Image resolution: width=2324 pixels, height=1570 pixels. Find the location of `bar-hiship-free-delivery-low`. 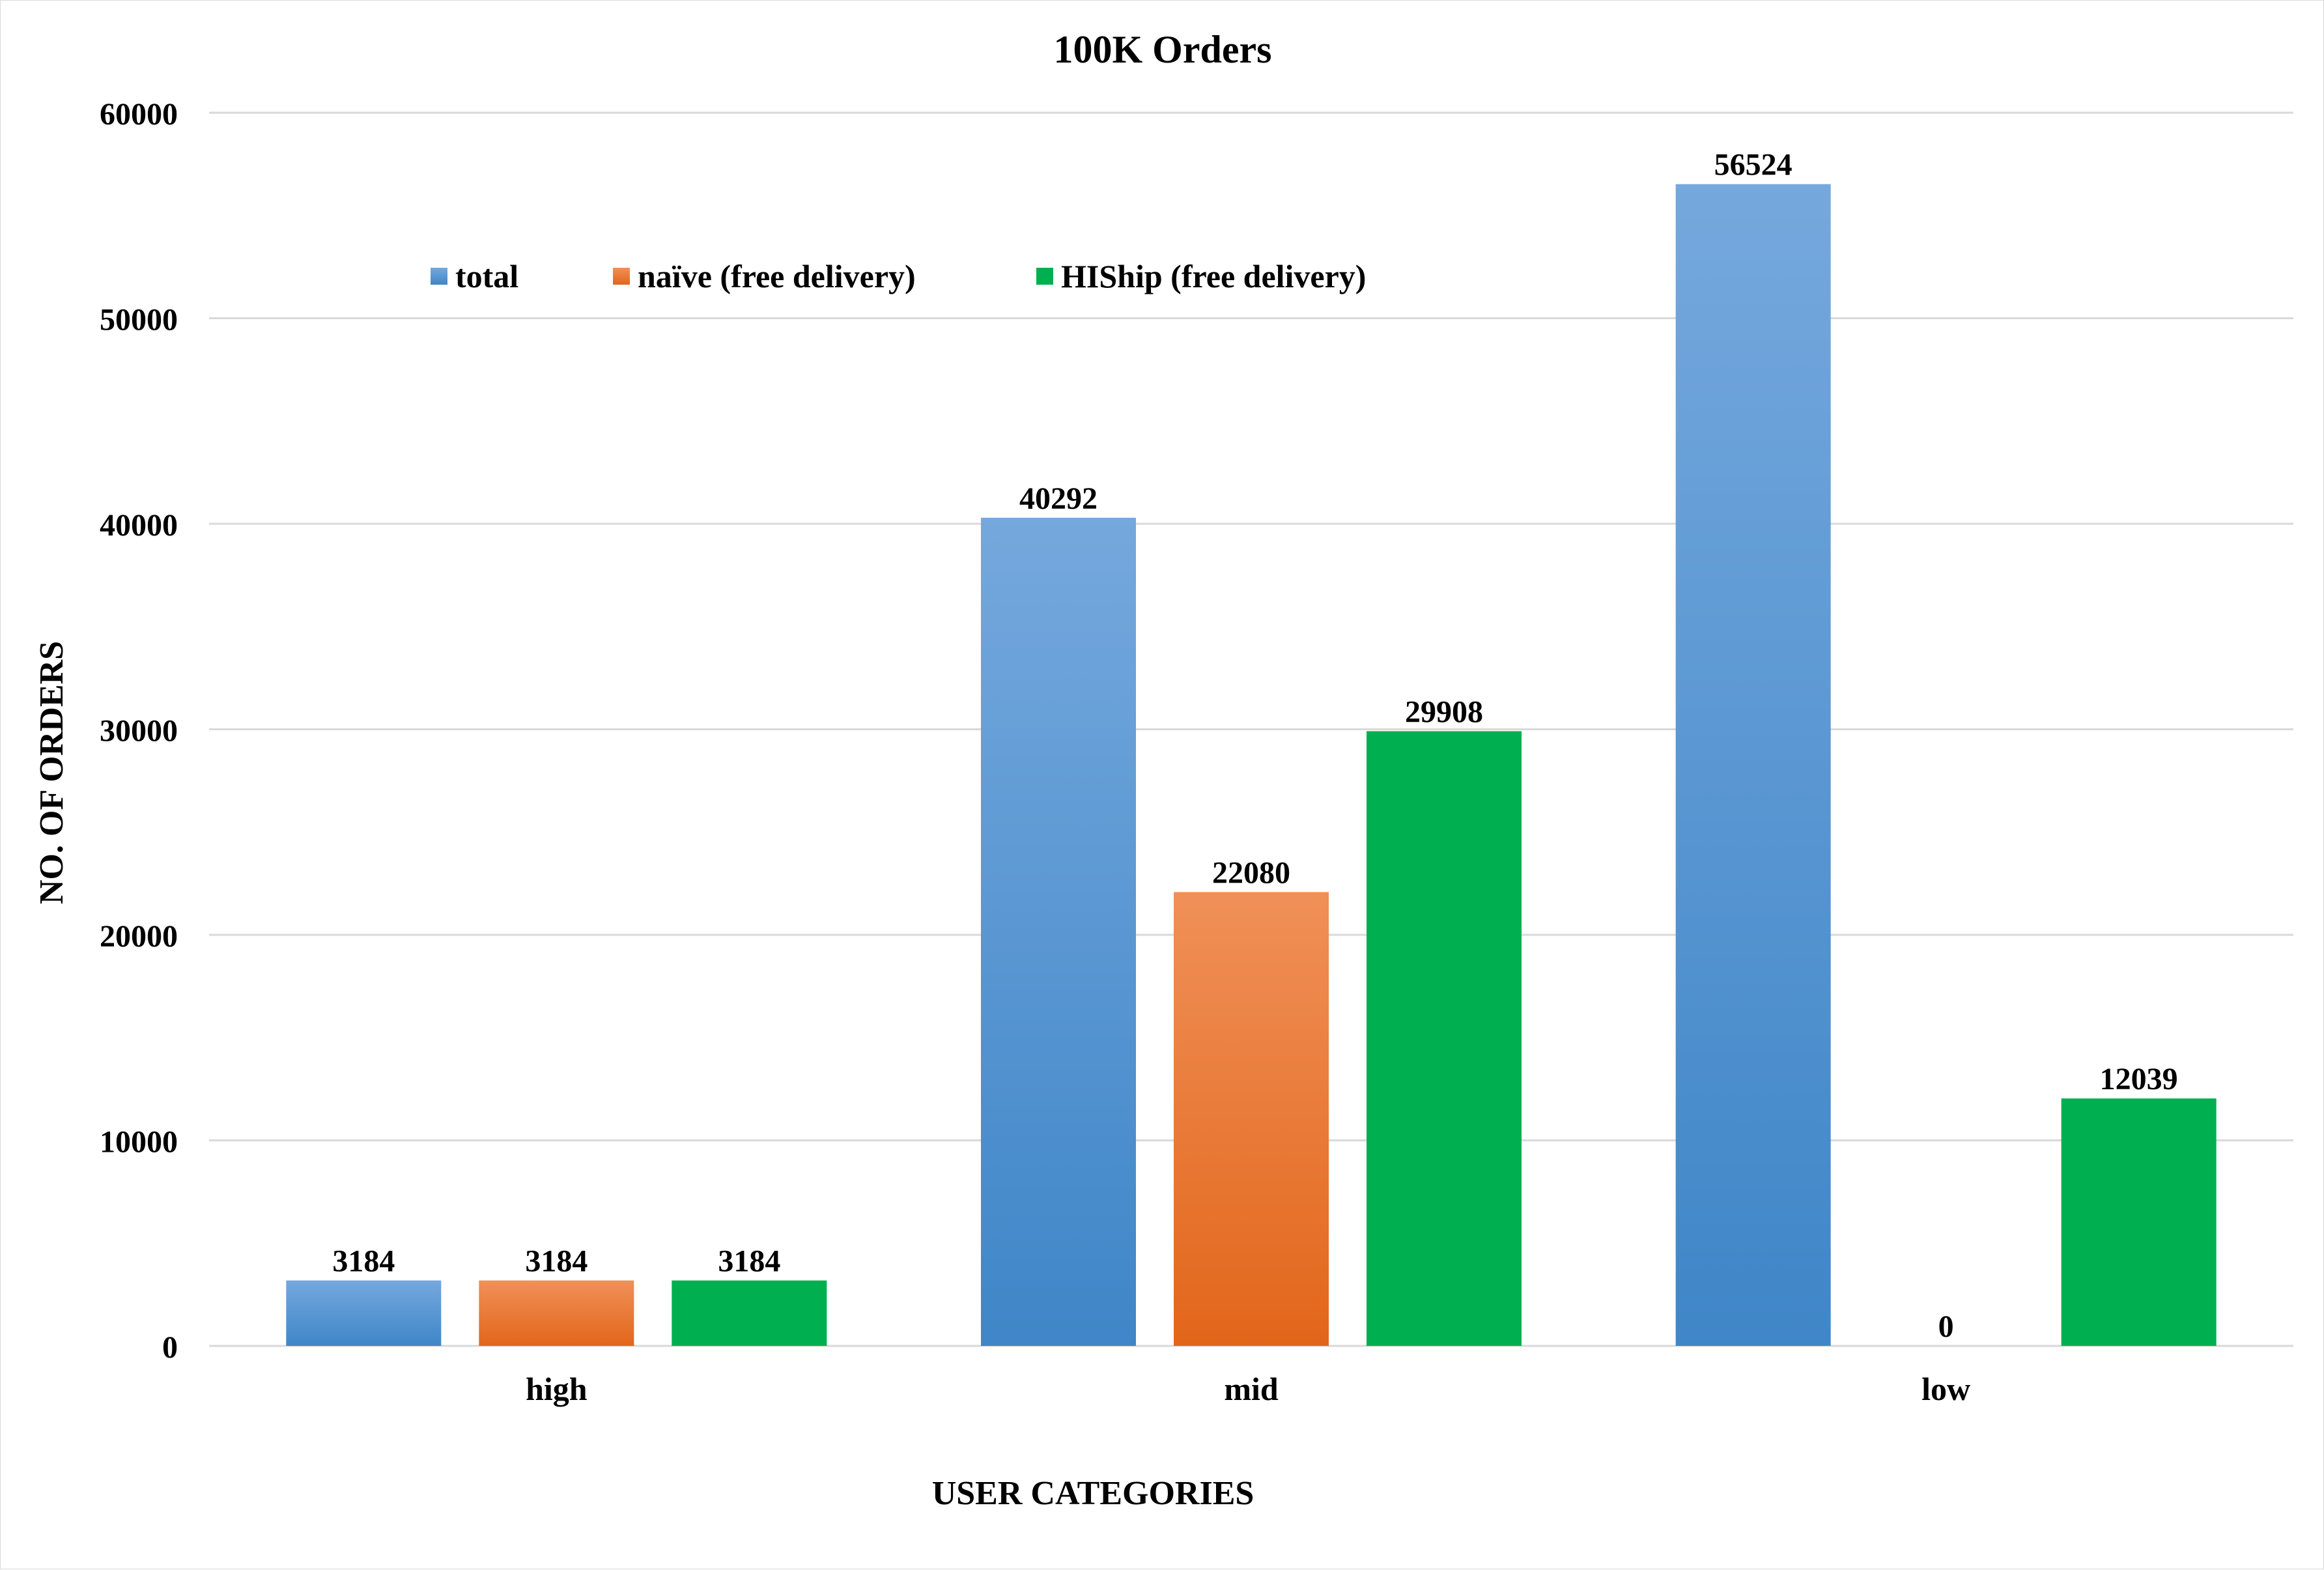

bar-hiship-free-delivery-low is located at coordinates (2139, 1222).